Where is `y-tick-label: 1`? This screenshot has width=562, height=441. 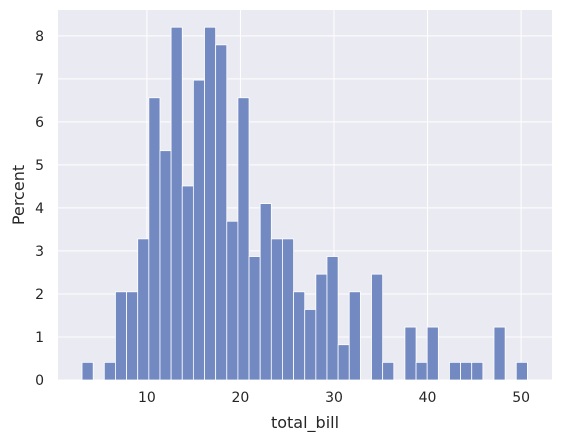 y-tick-label: 1 is located at coordinates (39, 338).